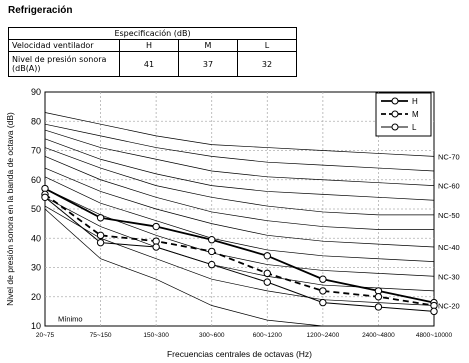  I want to click on y-tick-label: 20, so click(36, 297).